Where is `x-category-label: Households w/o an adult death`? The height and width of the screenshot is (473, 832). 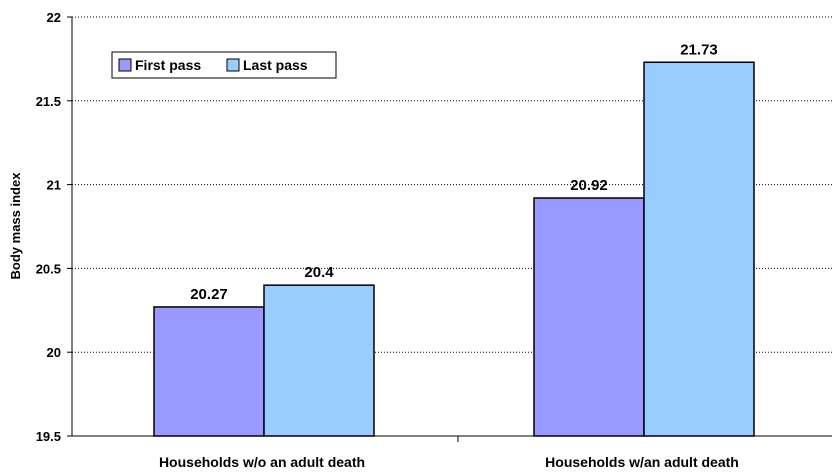 x-category-label: Households w/o an adult death is located at coordinates (262, 462).